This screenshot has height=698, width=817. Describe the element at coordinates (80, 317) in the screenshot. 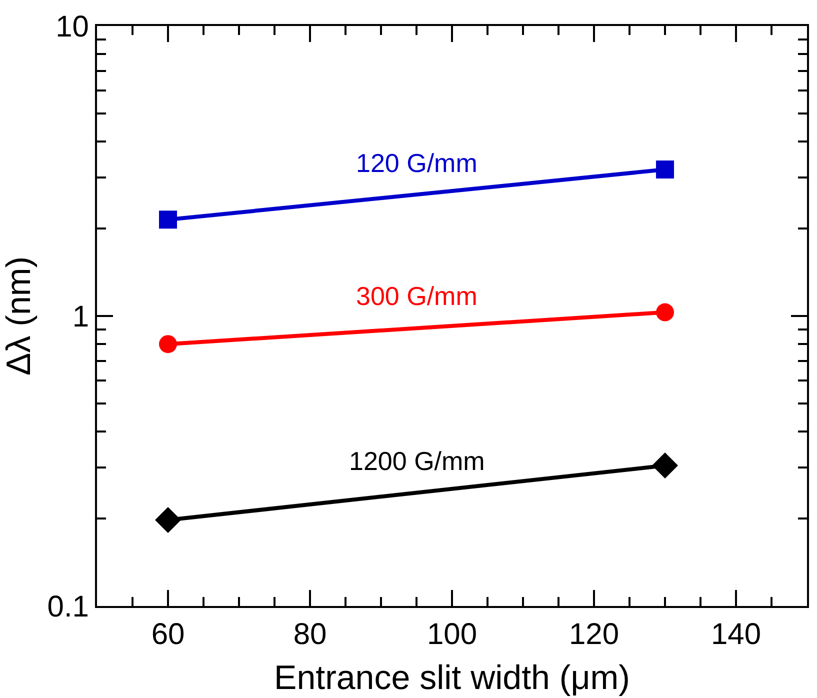

I see `y-tick-label: 1` at that location.